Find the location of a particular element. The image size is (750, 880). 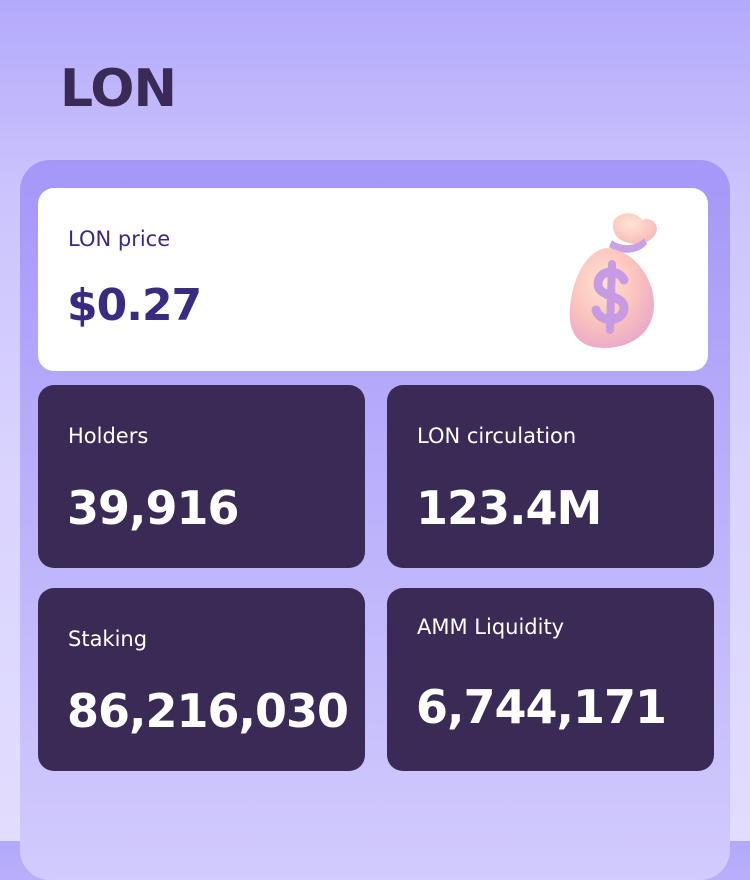

stat-value: 86,216,030 is located at coordinates (208, 711).